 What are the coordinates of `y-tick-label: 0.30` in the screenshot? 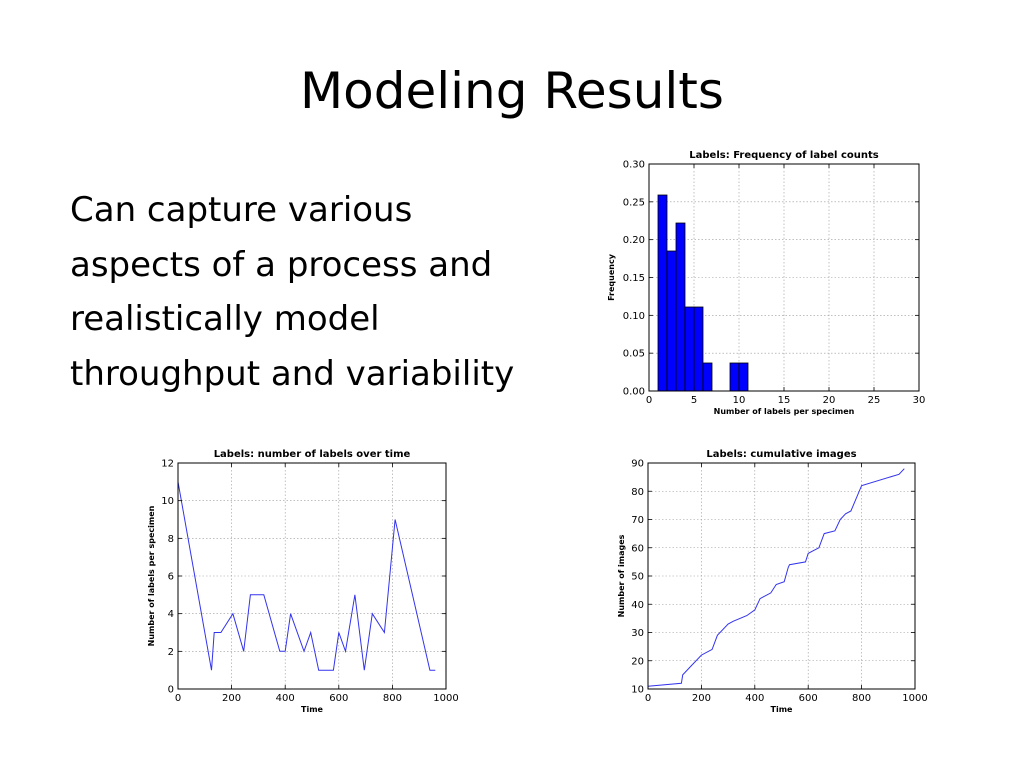 It's located at (634, 165).